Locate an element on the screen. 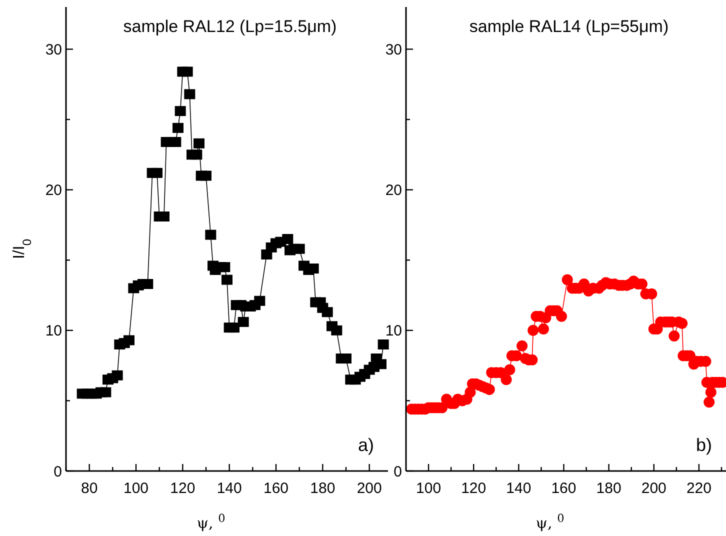  annotation: b) is located at coordinates (704, 445).